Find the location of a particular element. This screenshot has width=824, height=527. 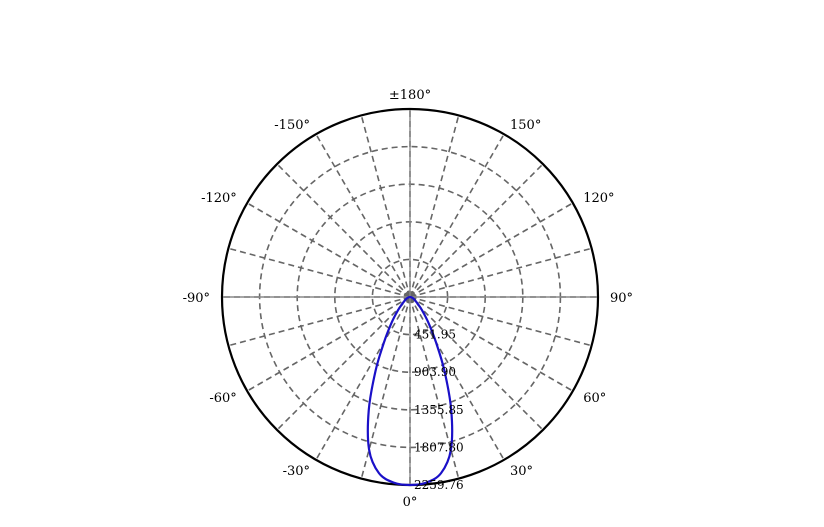

angle-tick-label: 60° is located at coordinates (594, 398).